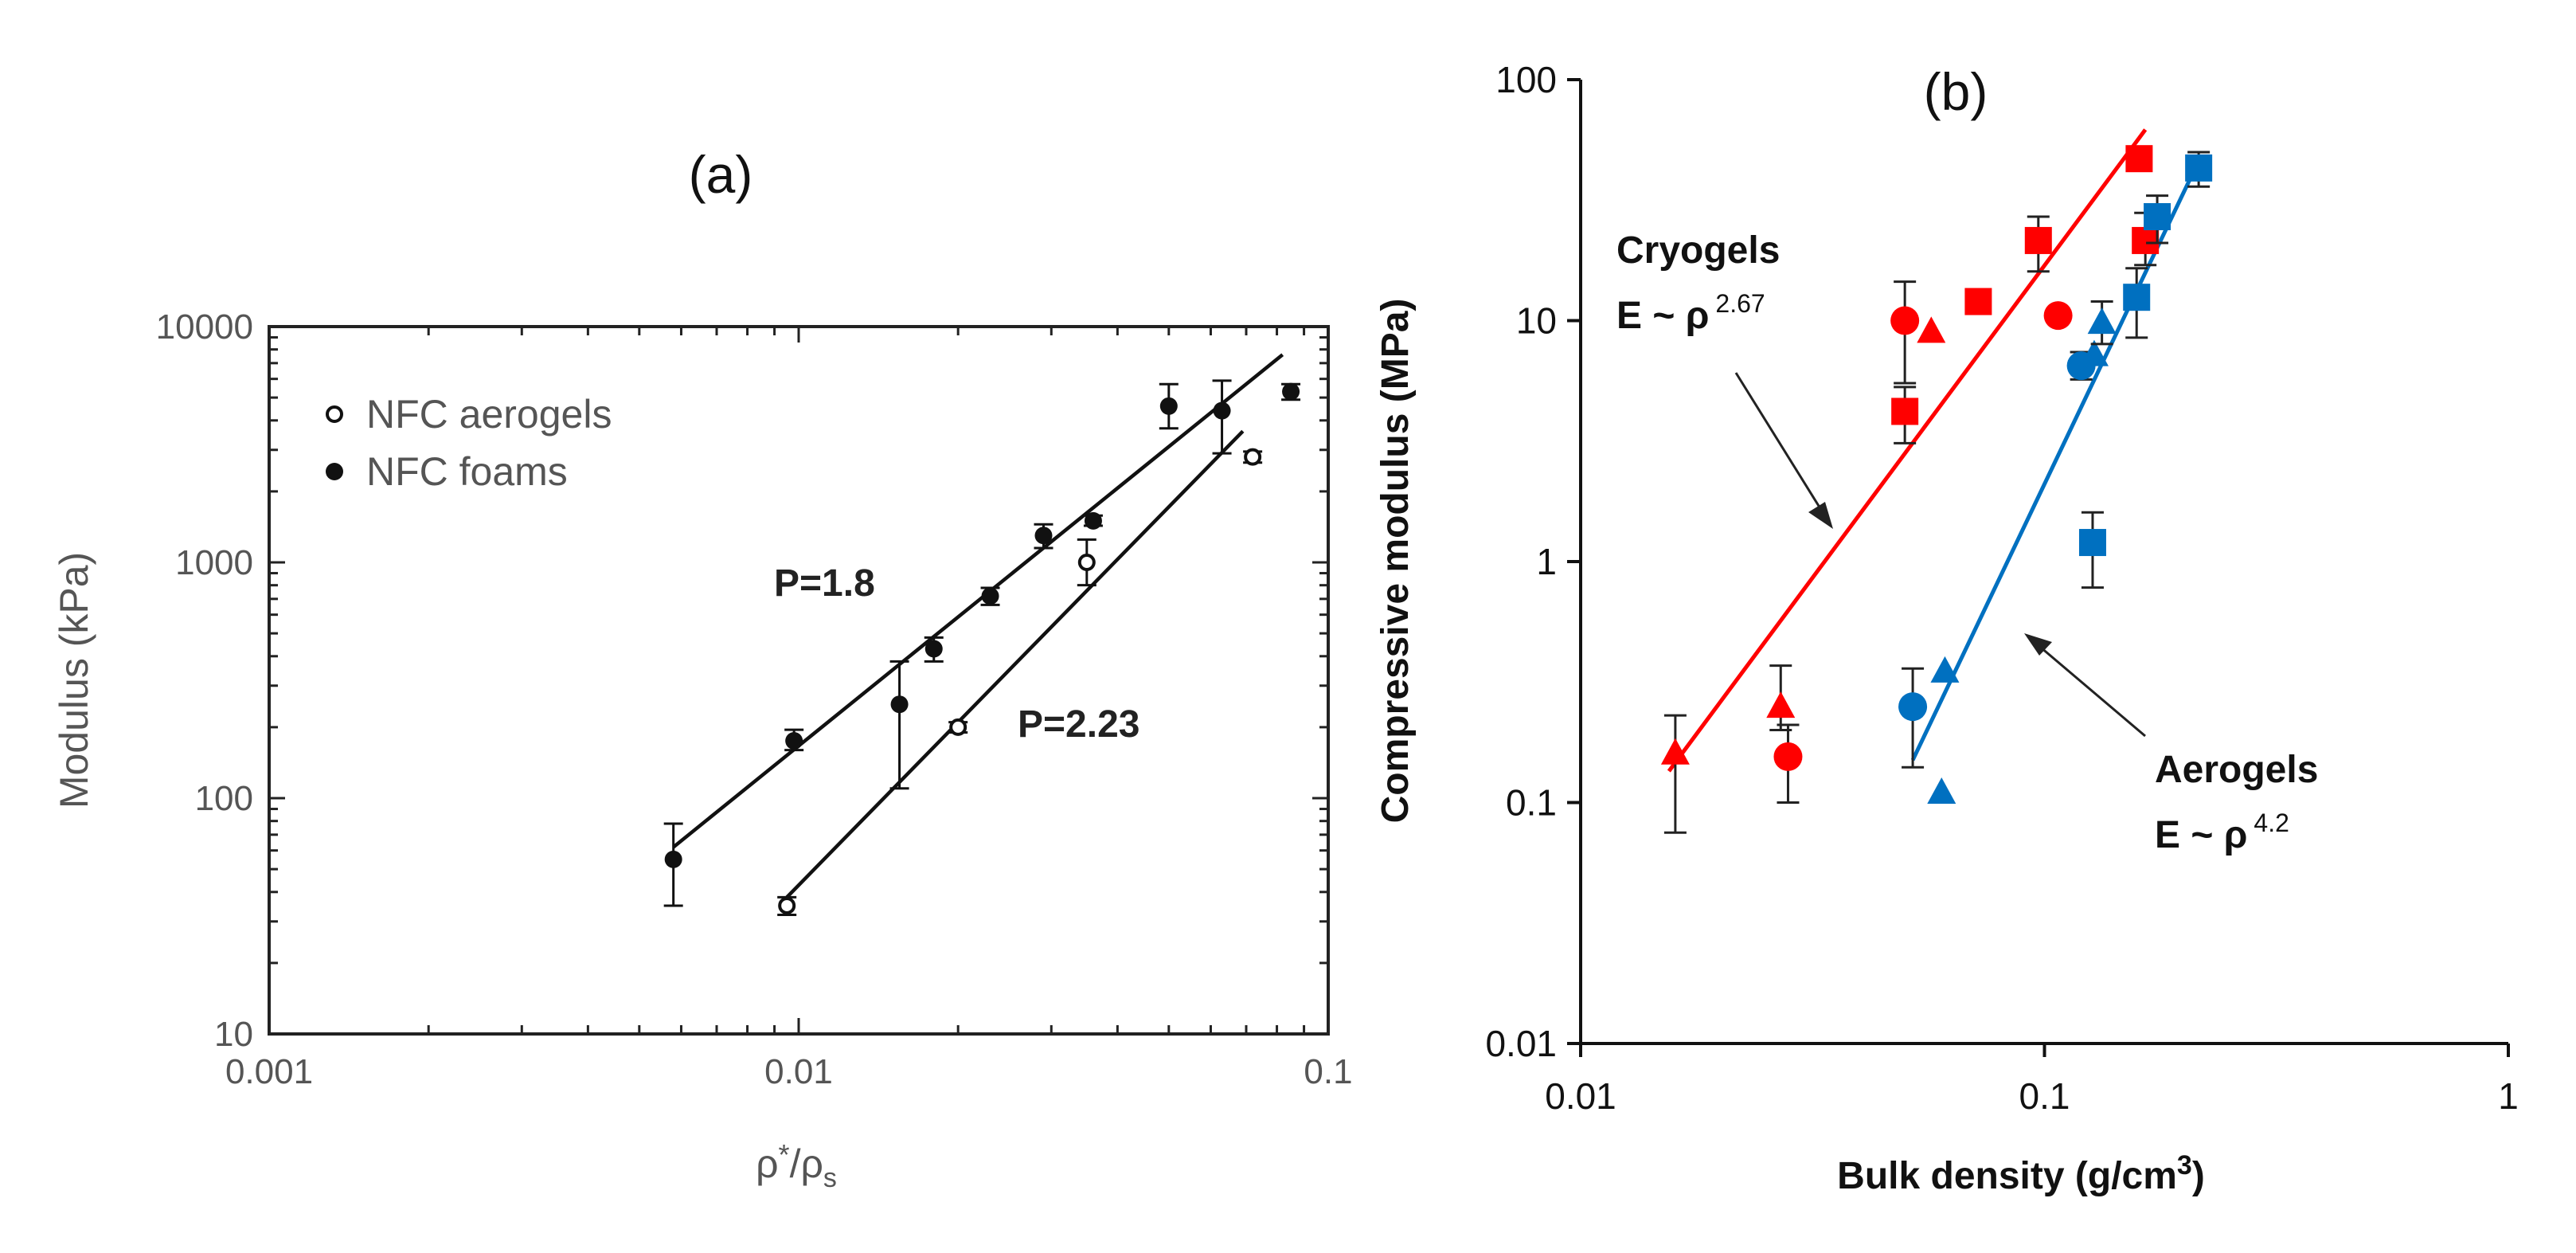  I want to click on panel-a-y-tick-label: 100, so click(224, 799).